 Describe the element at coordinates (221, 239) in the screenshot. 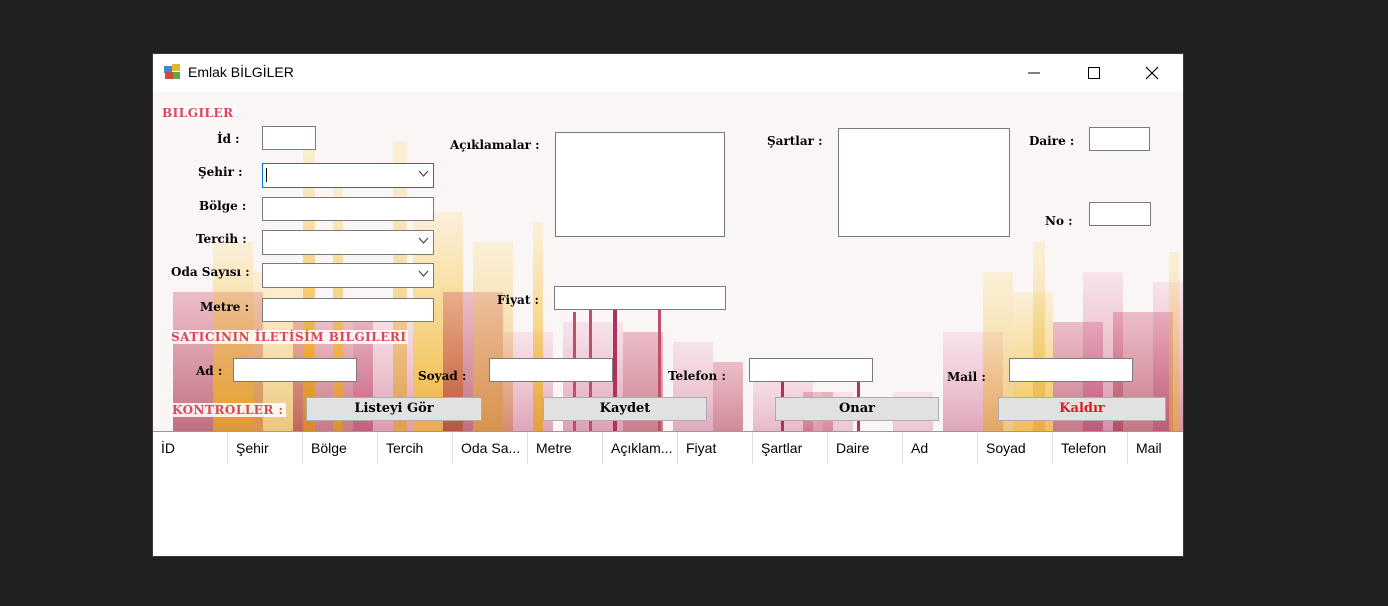

I see `label-tercih: Tercih :` at that location.